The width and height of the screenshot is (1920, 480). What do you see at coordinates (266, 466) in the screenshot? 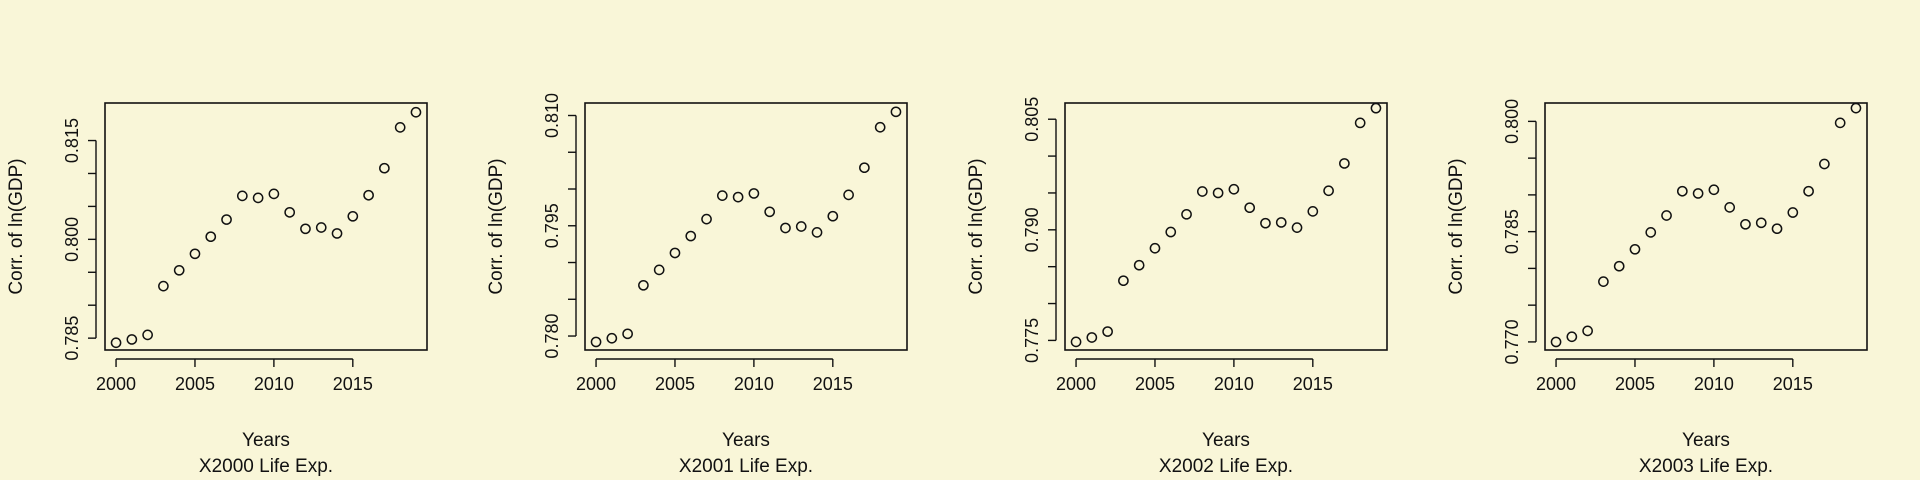
I see `chart-caption: X2000 Life Exp.` at bounding box center [266, 466].